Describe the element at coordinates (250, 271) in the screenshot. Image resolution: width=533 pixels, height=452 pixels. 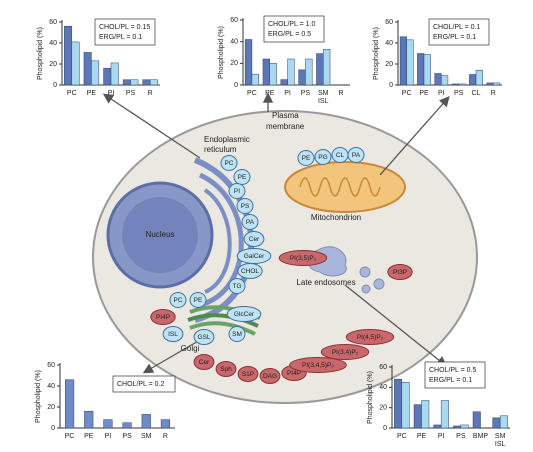
I see `lipid-label: CHOL` at that location.